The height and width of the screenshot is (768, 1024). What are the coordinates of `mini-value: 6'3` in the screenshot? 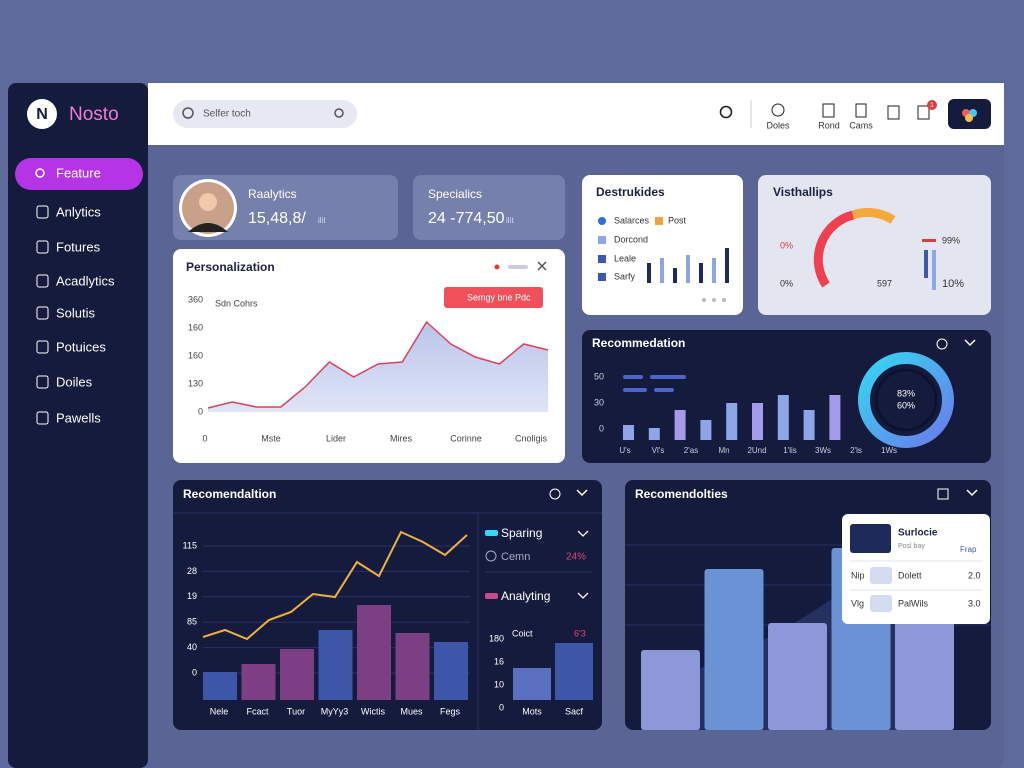 It's located at (580, 633).